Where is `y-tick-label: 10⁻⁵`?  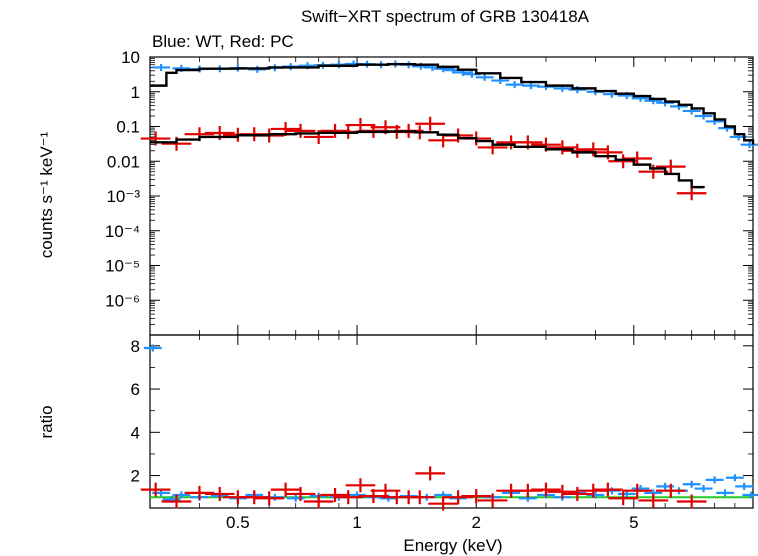
y-tick-label: 10⁻⁵ is located at coordinates (122, 266).